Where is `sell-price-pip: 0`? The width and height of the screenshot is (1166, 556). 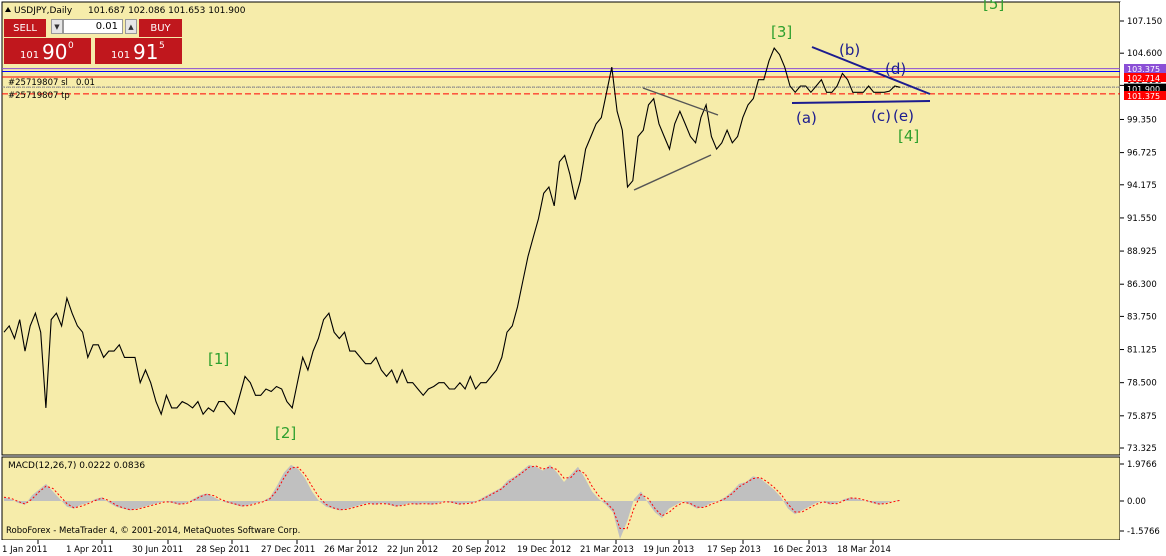 sell-price-pip: 0 is located at coordinates (71, 46).